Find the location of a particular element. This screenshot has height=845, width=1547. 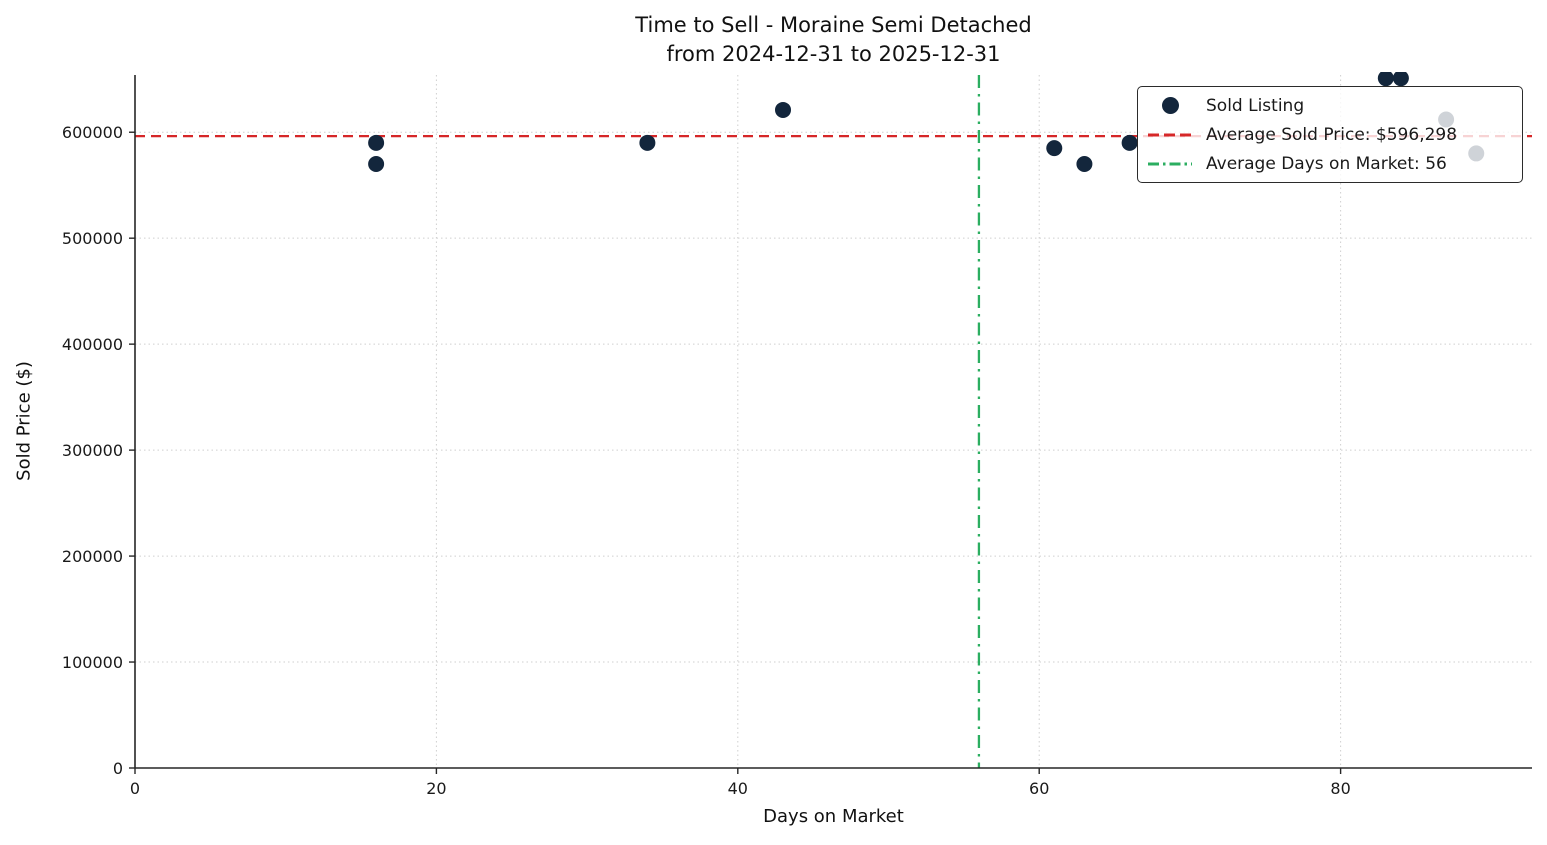

chart-title-line1: Time to Sell - Moraine Semi Detached is located at coordinates (833, 25).